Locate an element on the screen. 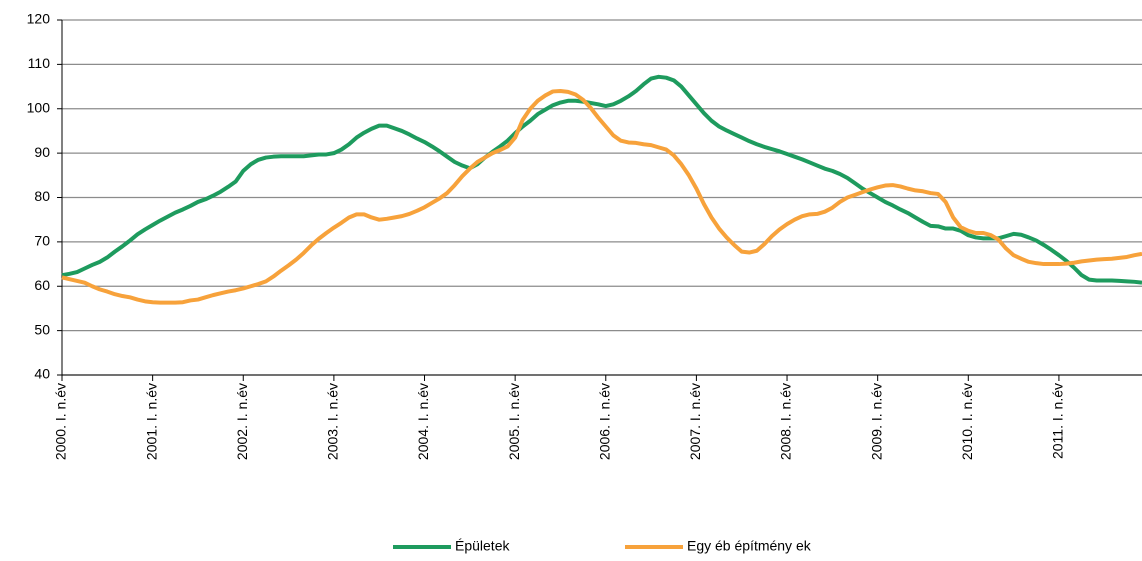 The width and height of the screenshot is (1142, 561). y-tick-label: 110 is located at coordinates (39, 63).